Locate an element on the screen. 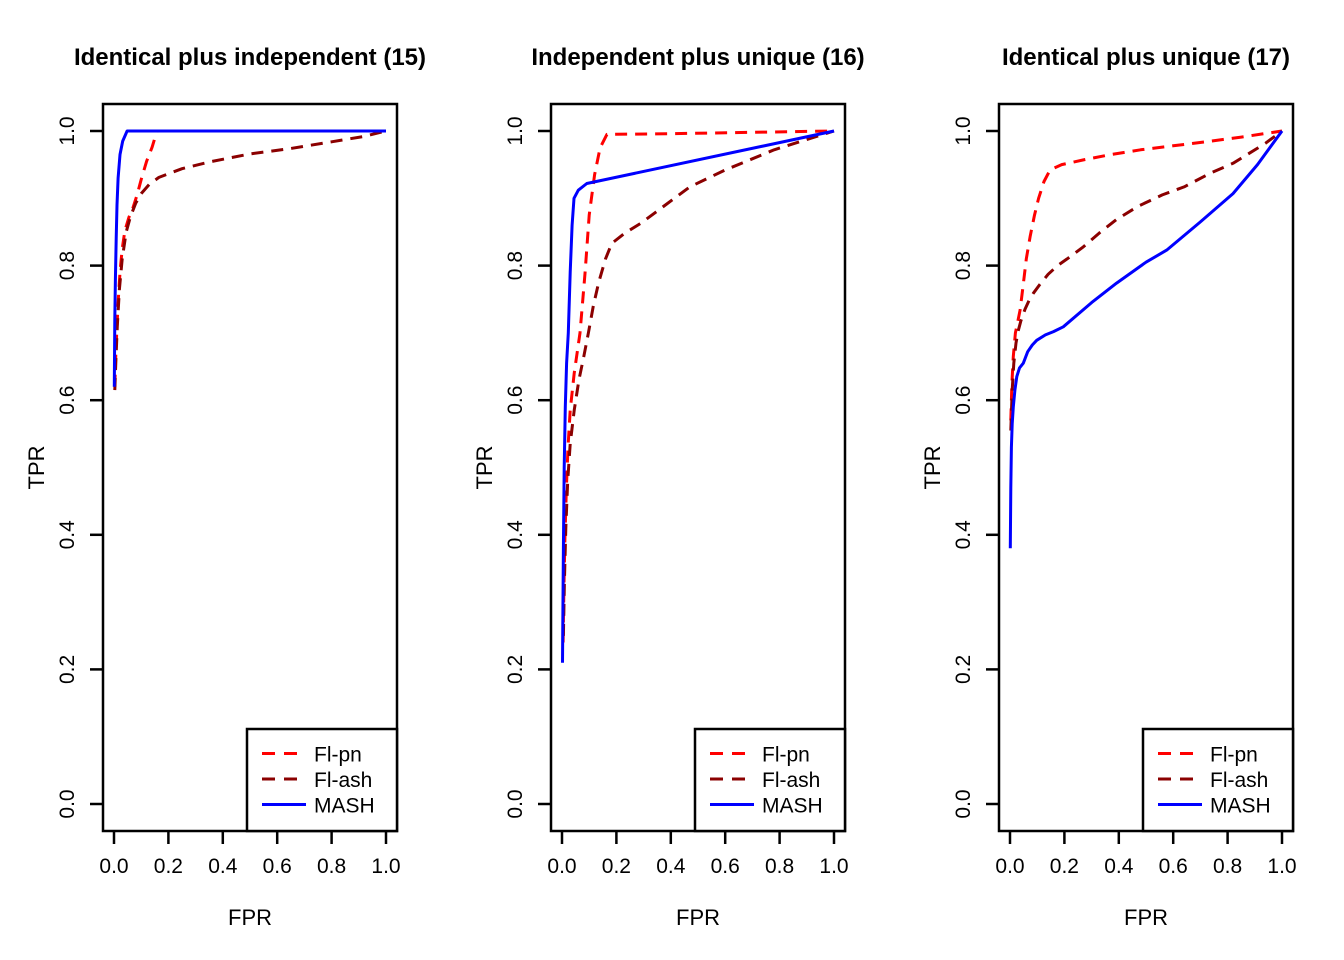  panel-title: Identical plus independent (15) is located at coordinates (250, 57).